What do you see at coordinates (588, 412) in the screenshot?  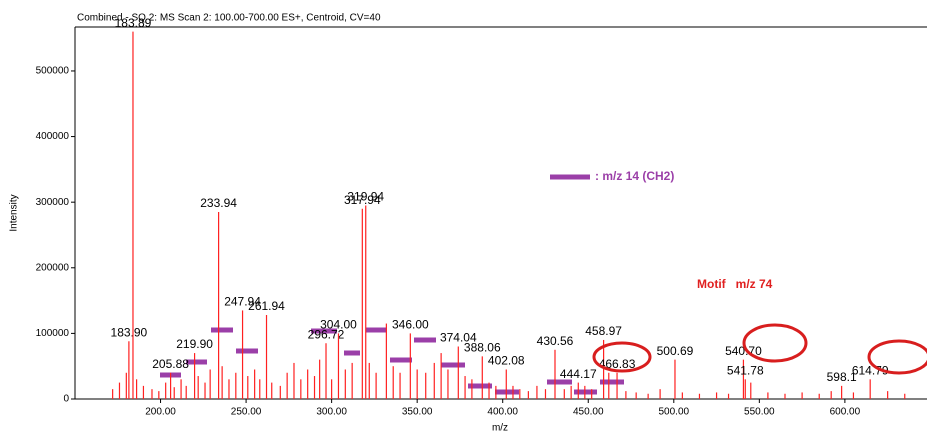 I see `x-tick-label: 450.00` at bounding box center [588, 412].